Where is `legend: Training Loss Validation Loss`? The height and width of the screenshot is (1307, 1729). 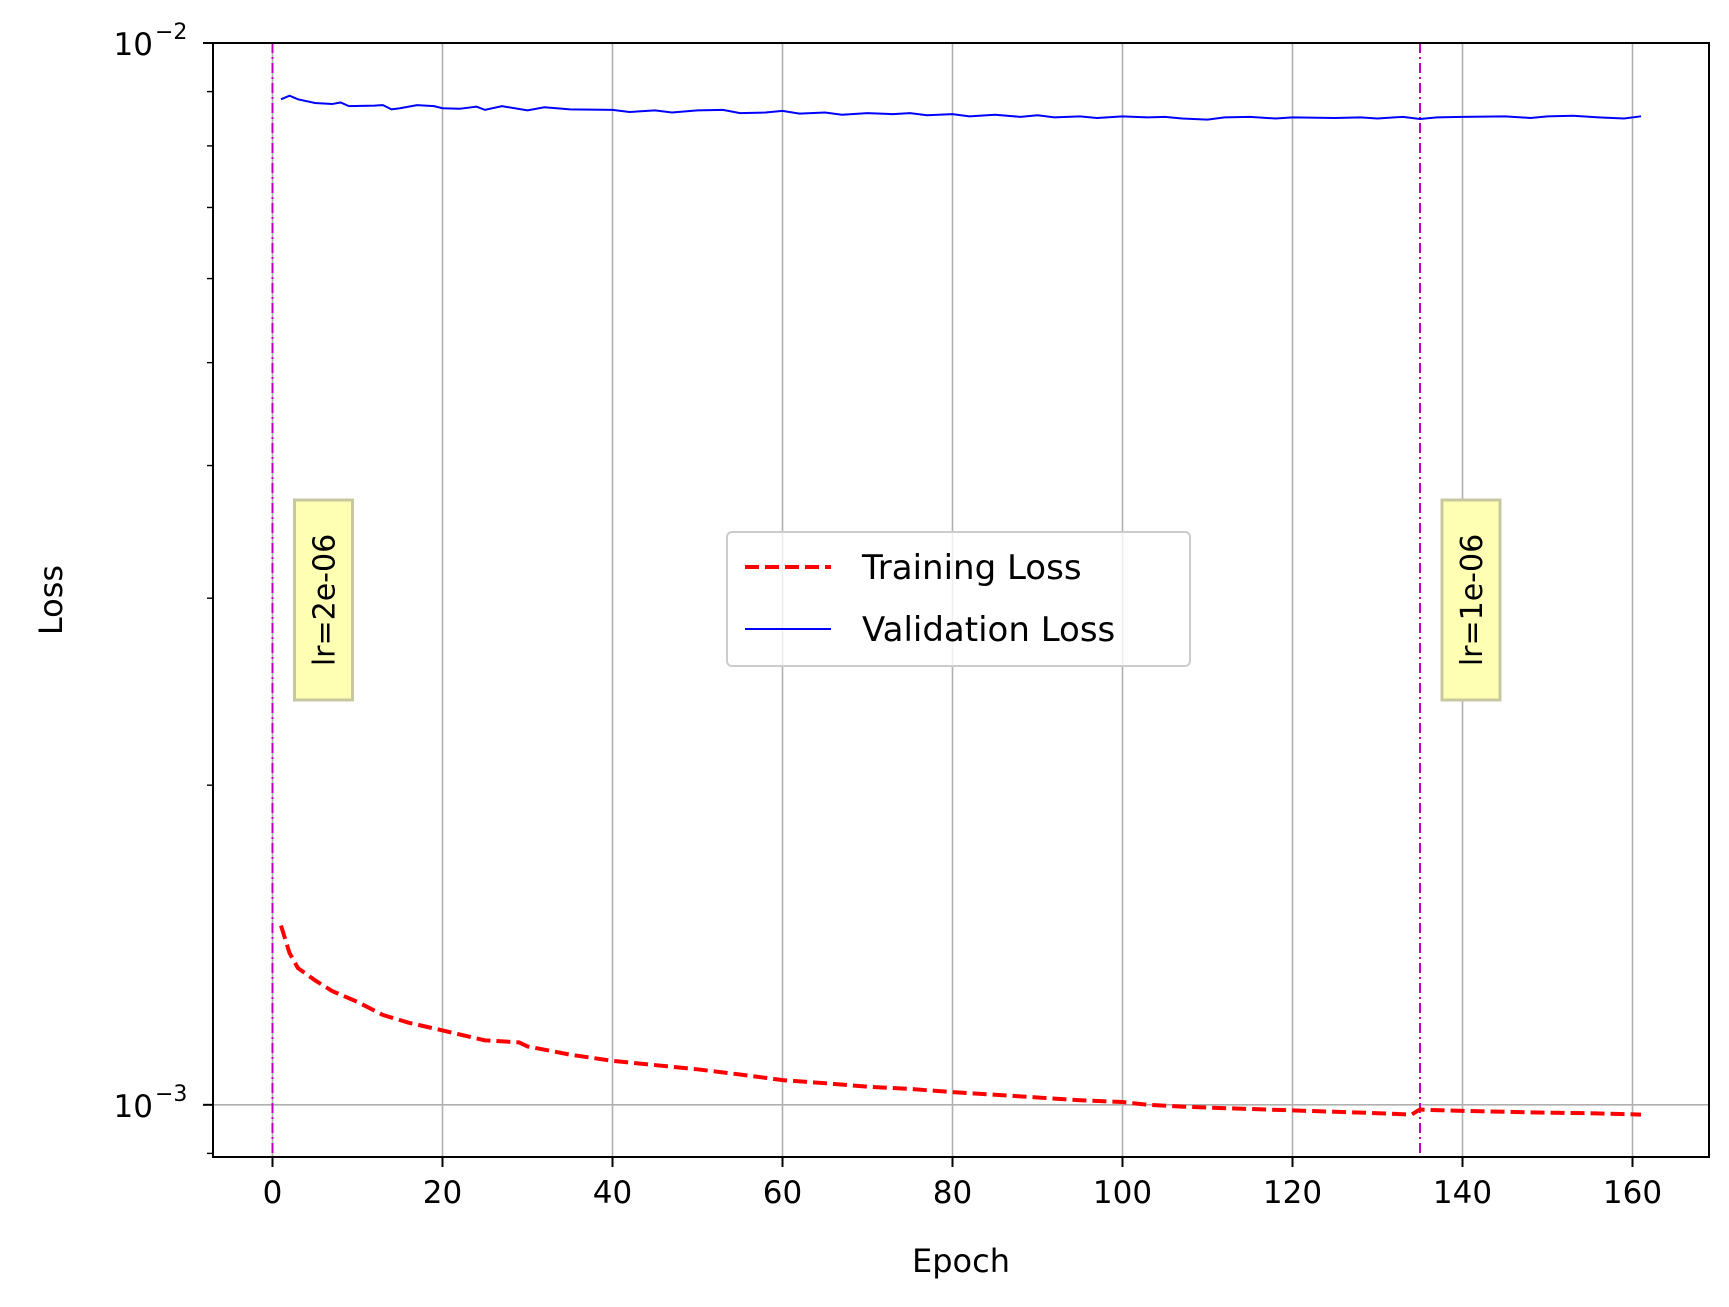 legend: Training Loss Validation Loss is located at coordinates (958, 599).